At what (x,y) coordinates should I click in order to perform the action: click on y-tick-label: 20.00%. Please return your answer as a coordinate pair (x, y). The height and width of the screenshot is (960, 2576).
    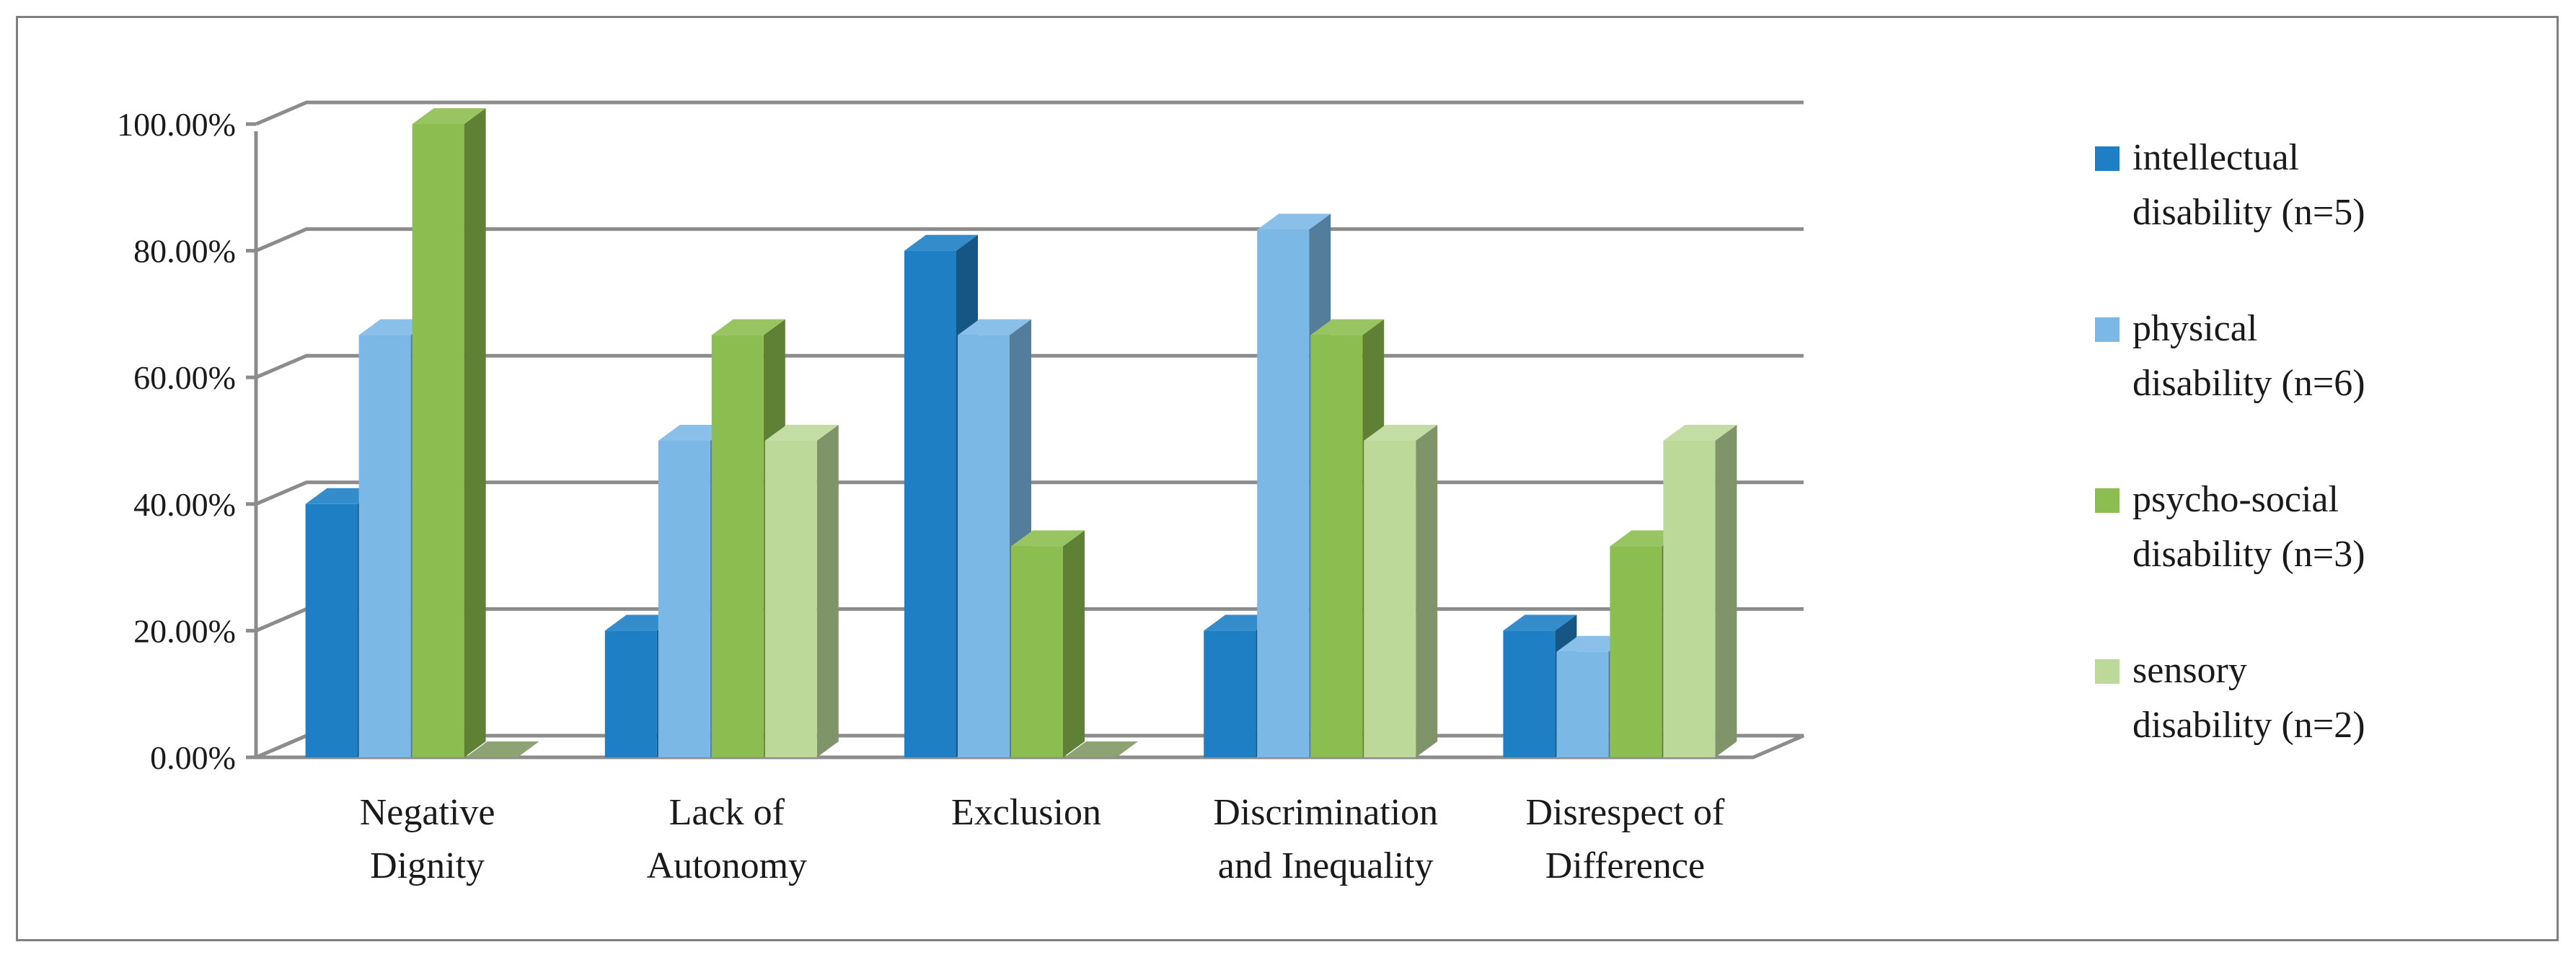
    Looking at the image, I should click on (184, 630).